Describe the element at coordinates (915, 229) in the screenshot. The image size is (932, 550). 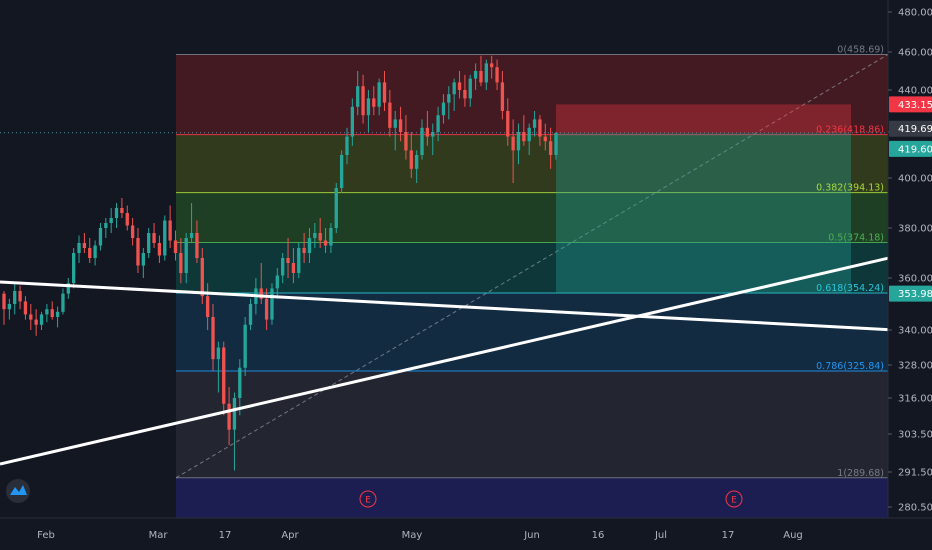
I see `price-tick-label: 380.00` at that location.